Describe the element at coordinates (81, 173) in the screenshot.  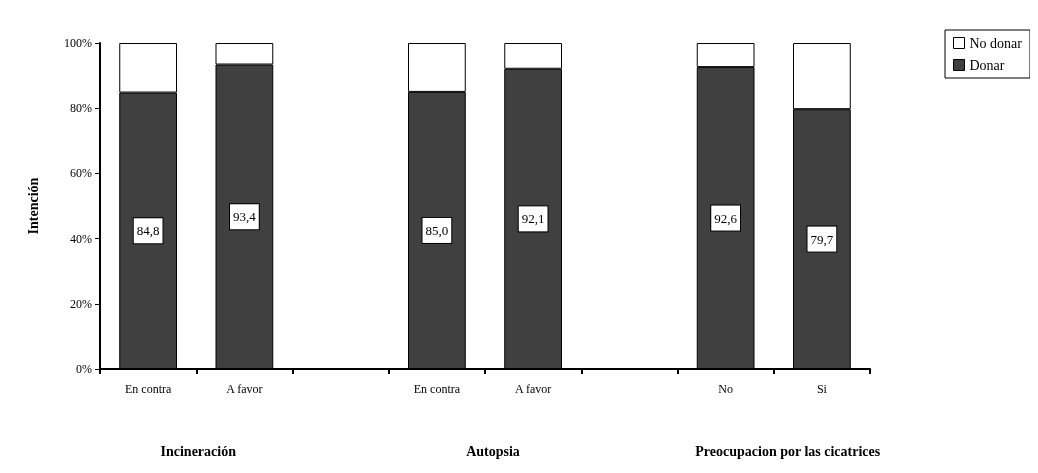
I see `y-tick-label: 60%` at that location.